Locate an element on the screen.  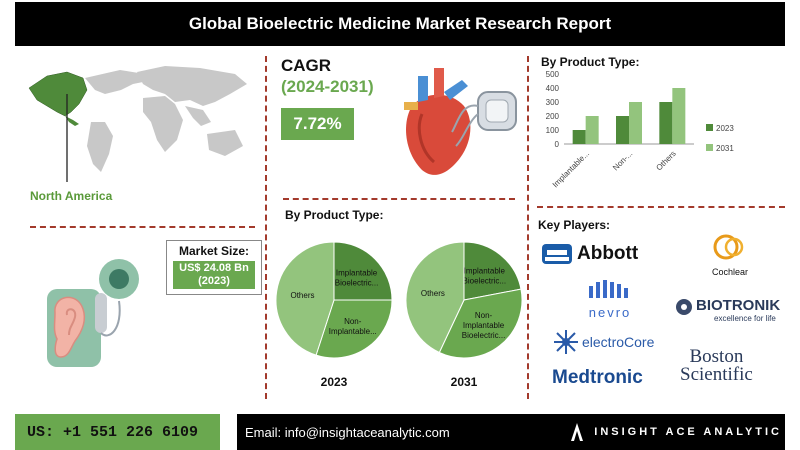
cagr-period: (2024-2031) is located at coordinates (327, 86).